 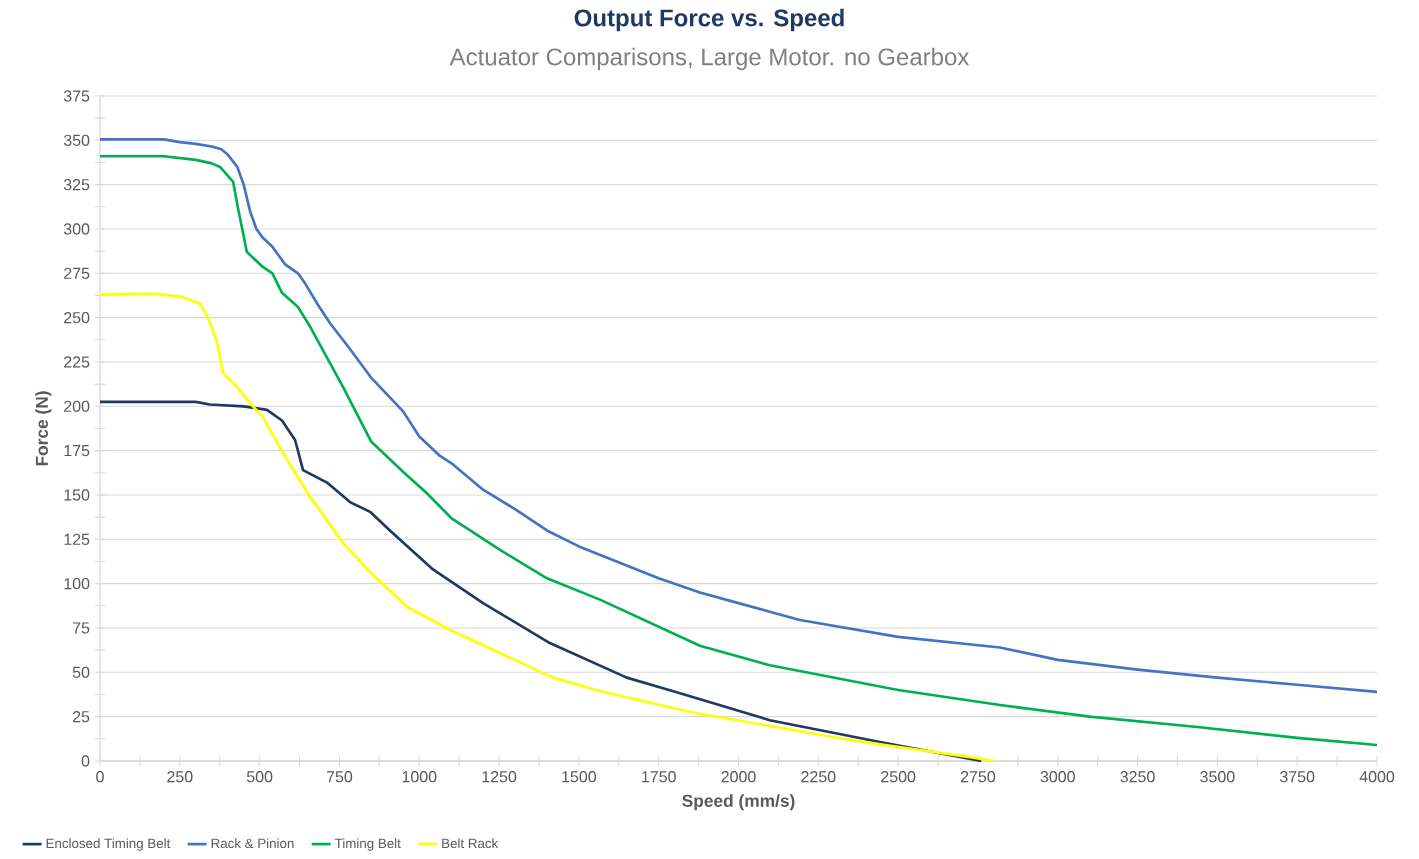 What do you see at coordinates (180, 777) in the screenshot?
I see `x-tick-label: 250` at bounding box center [180, 777].